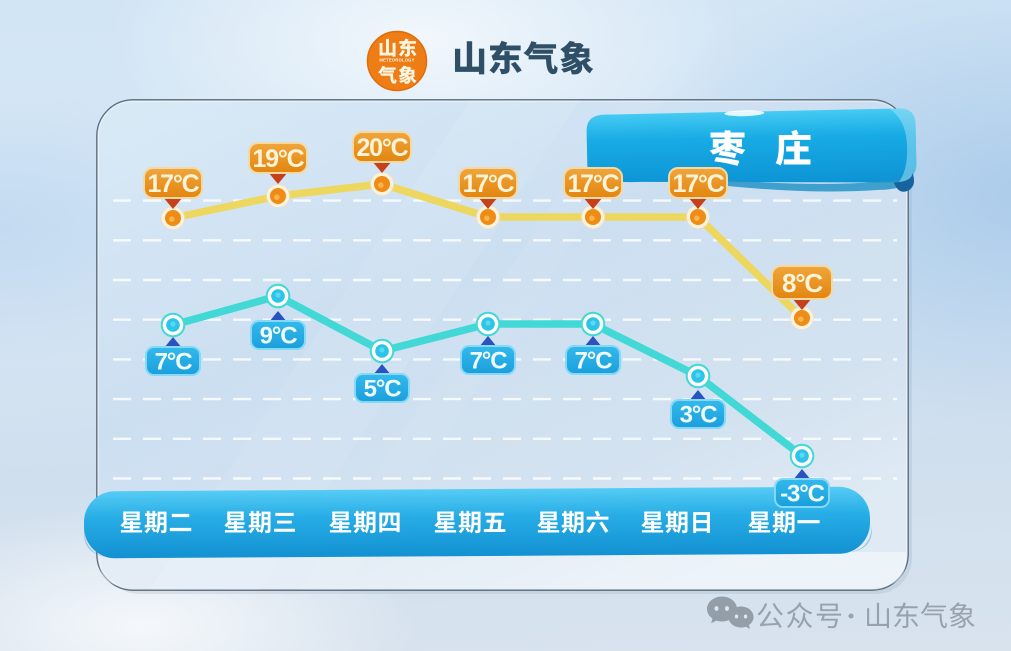  I want to click on svg-text: 8°C, so click(802, 283).